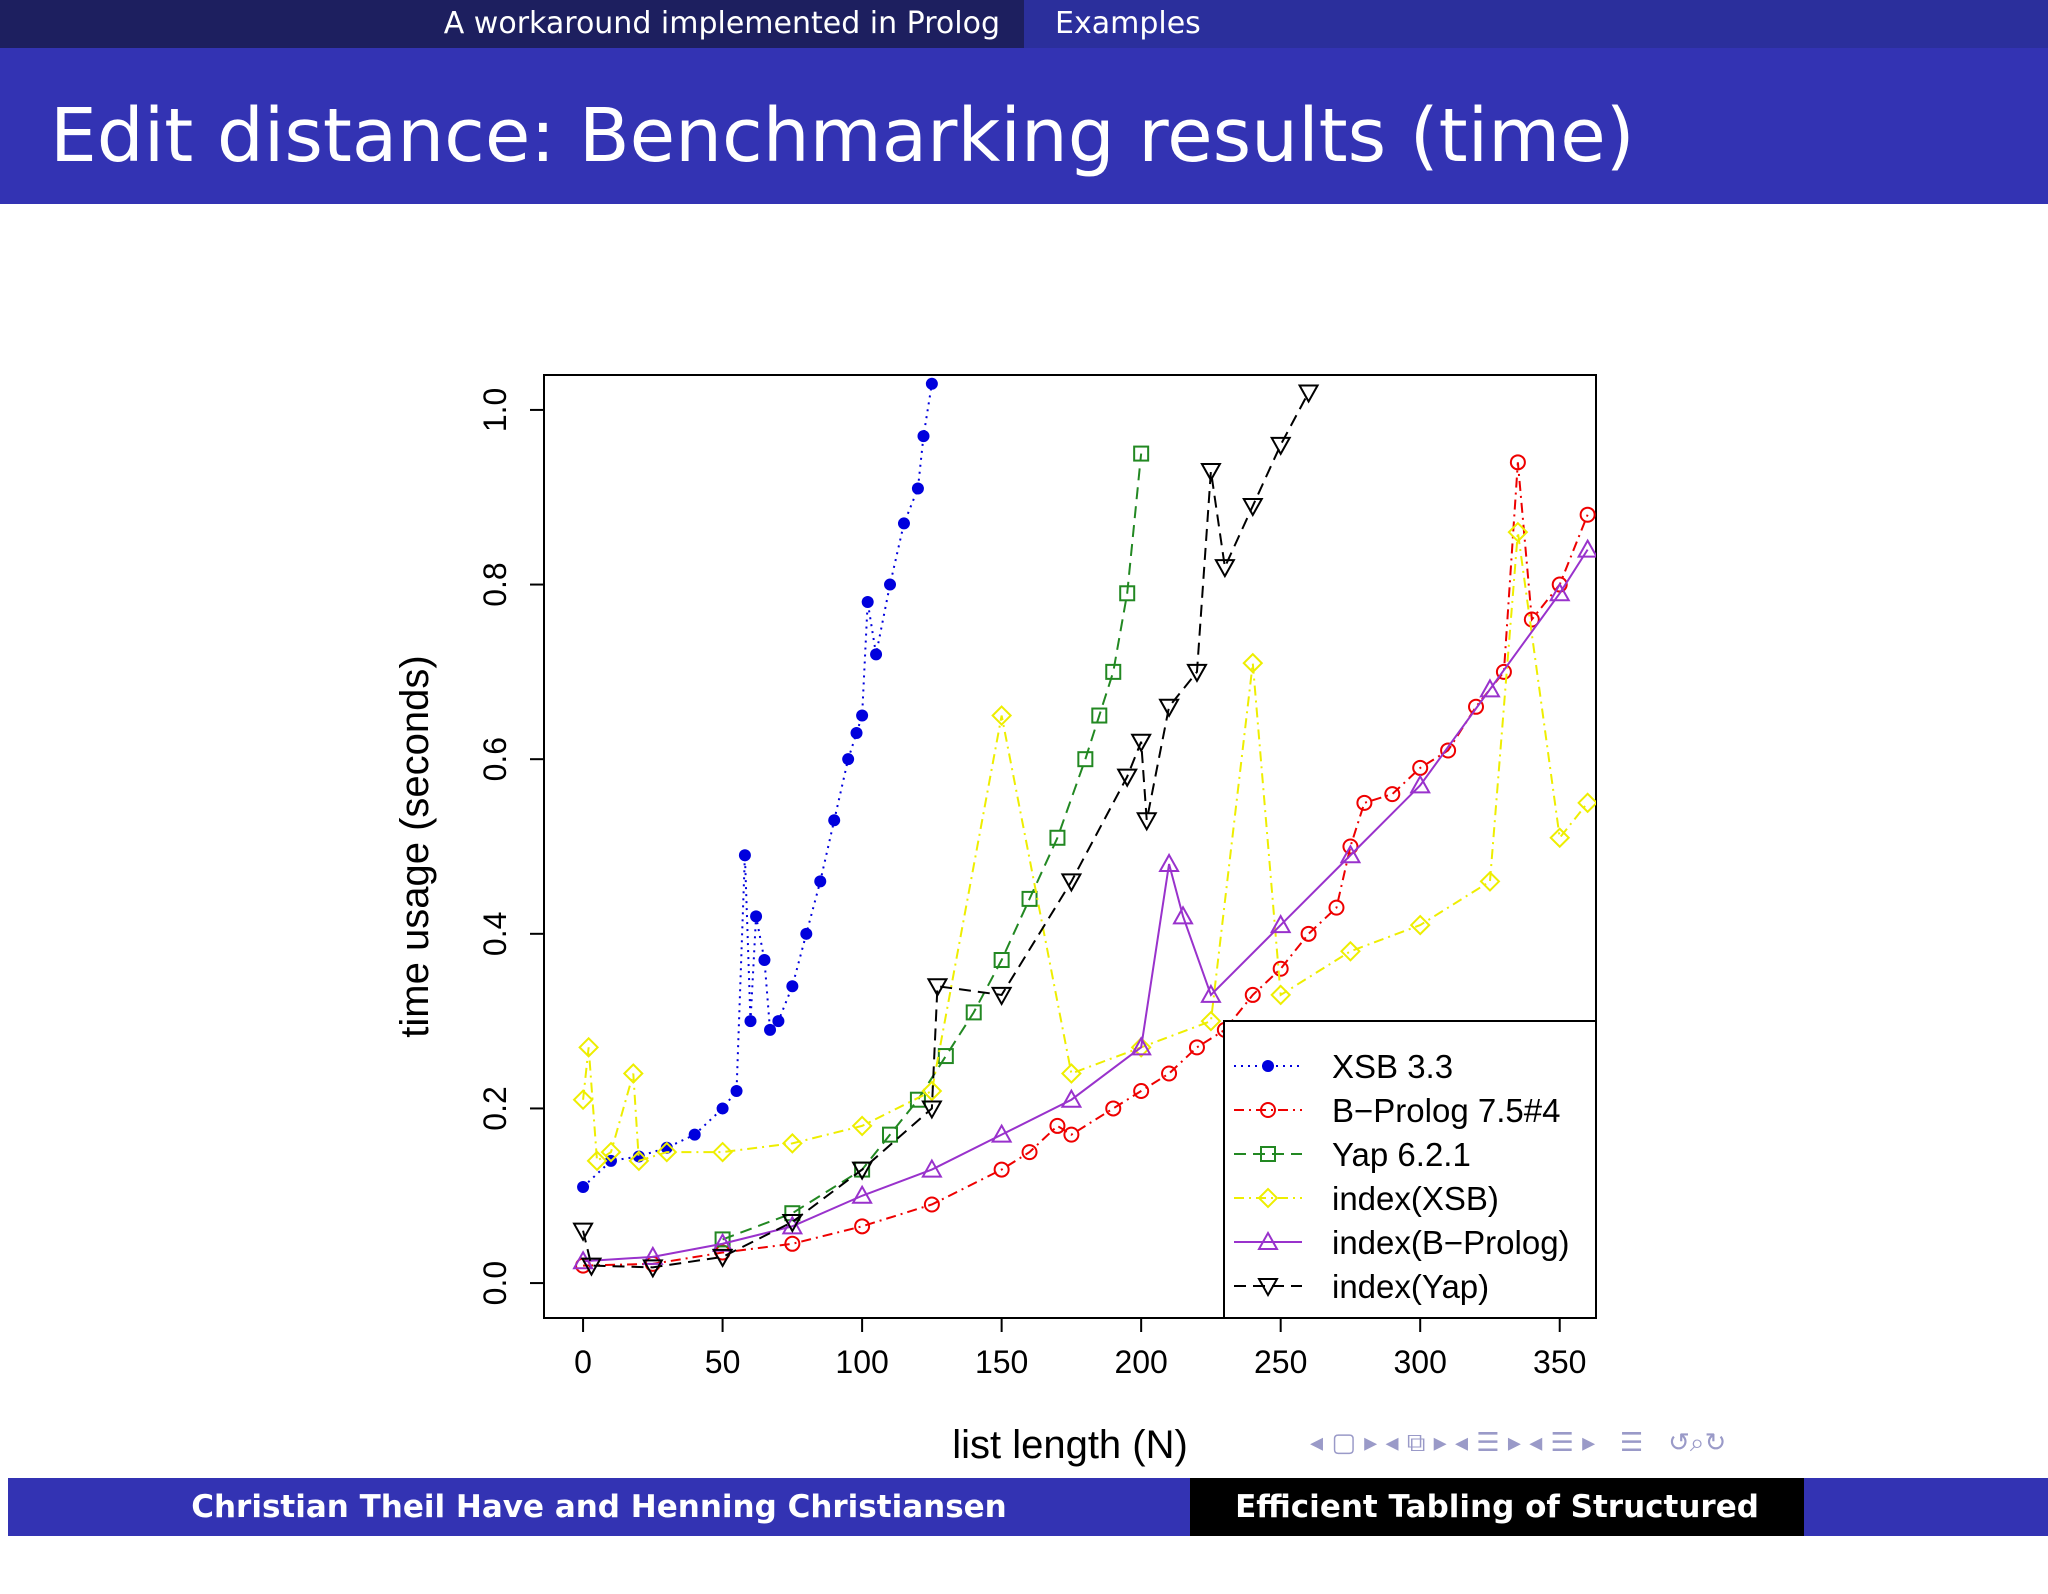 This screenshot has height=1594, width=2048. Describe the element at coordinates (1536, 1443) in the screenshot. I see `nav-align-left-icon: ◂` at that location.